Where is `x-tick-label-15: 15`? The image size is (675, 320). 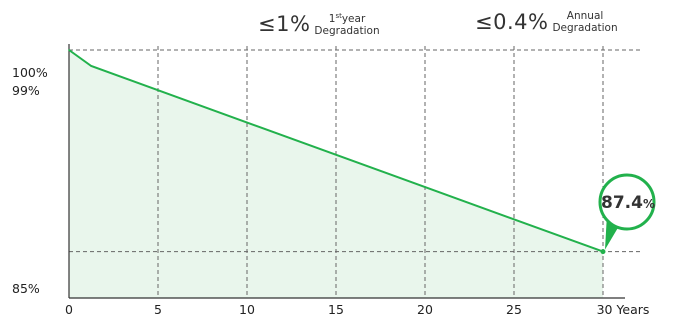 x-tick-label-15: 15 is located at coordinates (336, 309).